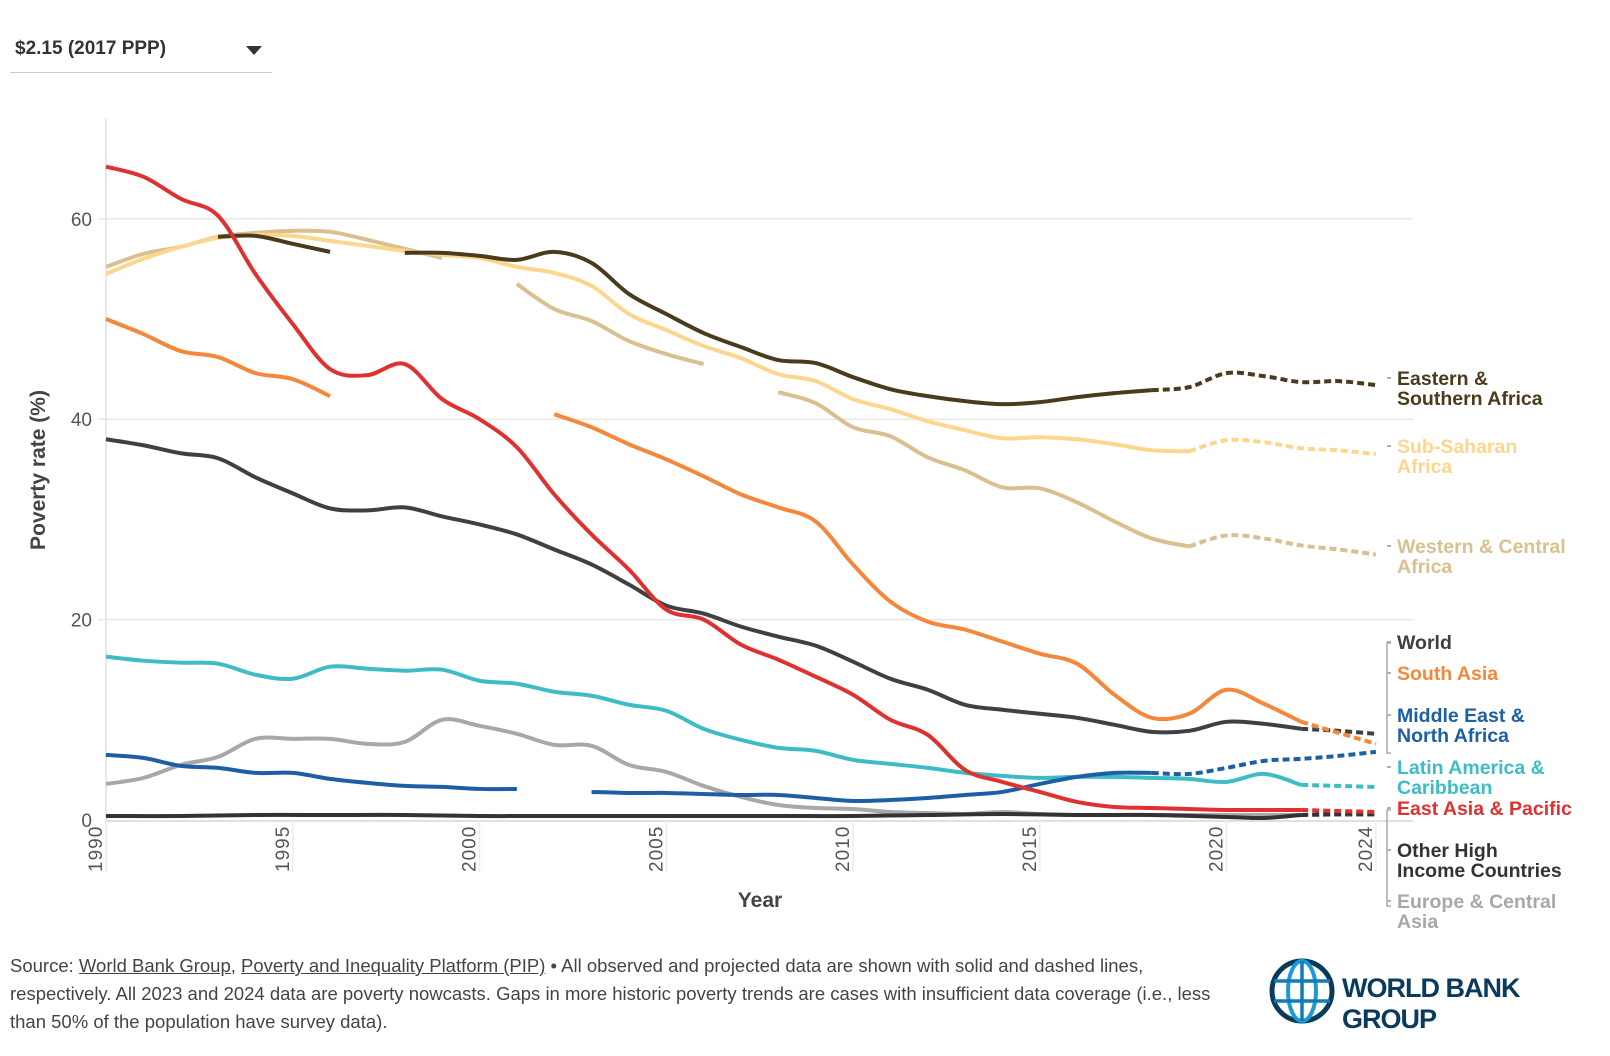 The width and height of the screenshot is (1610, 1056). What do you see at coordinates (1457, 447) in the screenshot?
I see `series-label: Sub-Saharan` at bounding box center [1457, 447].